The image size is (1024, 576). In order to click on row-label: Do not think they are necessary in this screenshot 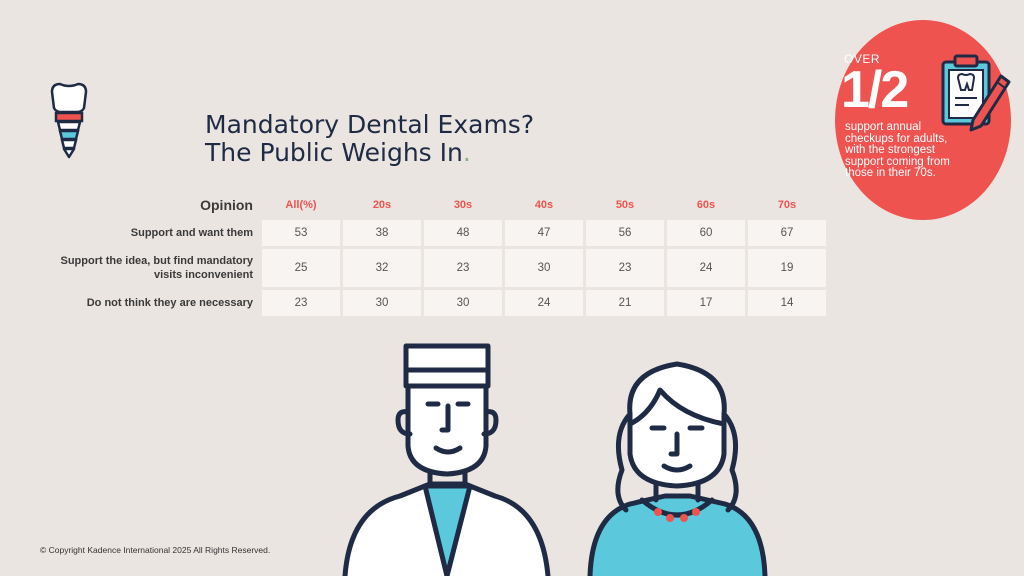, I will do `click(169, 303)`.